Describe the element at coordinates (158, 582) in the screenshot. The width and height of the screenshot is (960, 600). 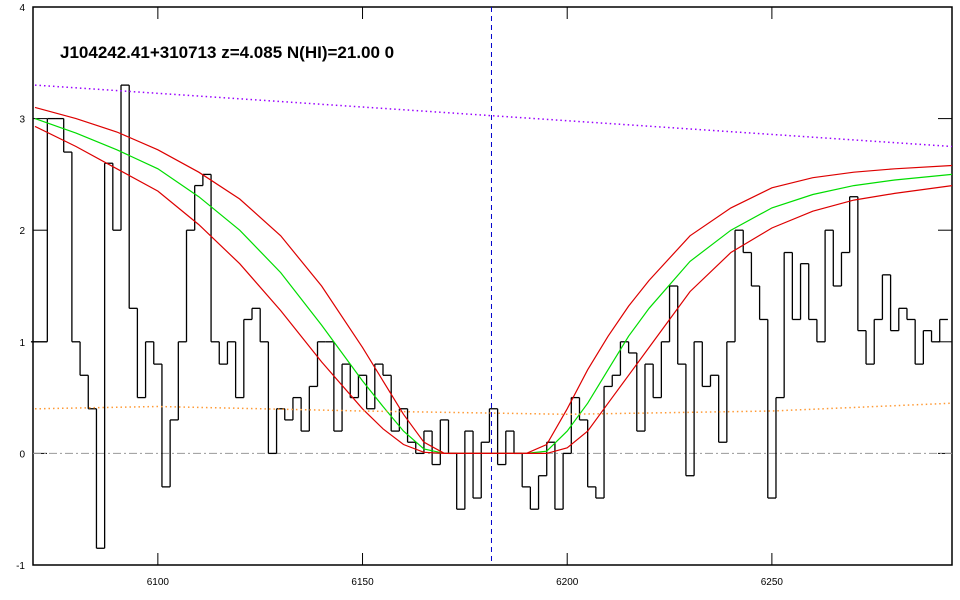
I see `x-tick-label: 6100` at that location.